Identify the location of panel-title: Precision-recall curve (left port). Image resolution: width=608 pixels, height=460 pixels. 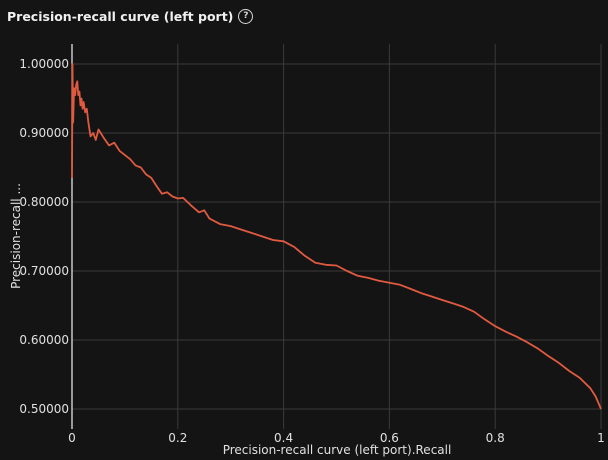
(120, 16).